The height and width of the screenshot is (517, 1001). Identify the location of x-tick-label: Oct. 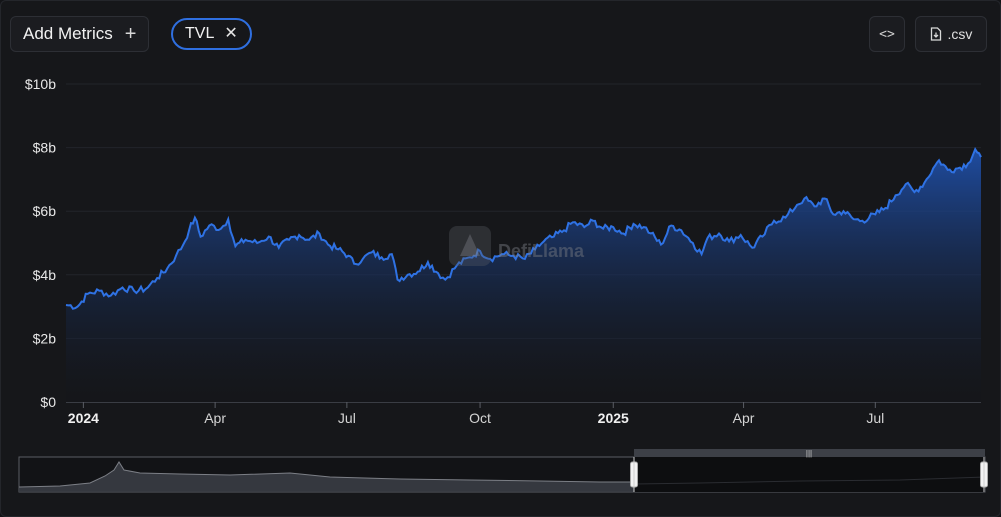
(480, 418).